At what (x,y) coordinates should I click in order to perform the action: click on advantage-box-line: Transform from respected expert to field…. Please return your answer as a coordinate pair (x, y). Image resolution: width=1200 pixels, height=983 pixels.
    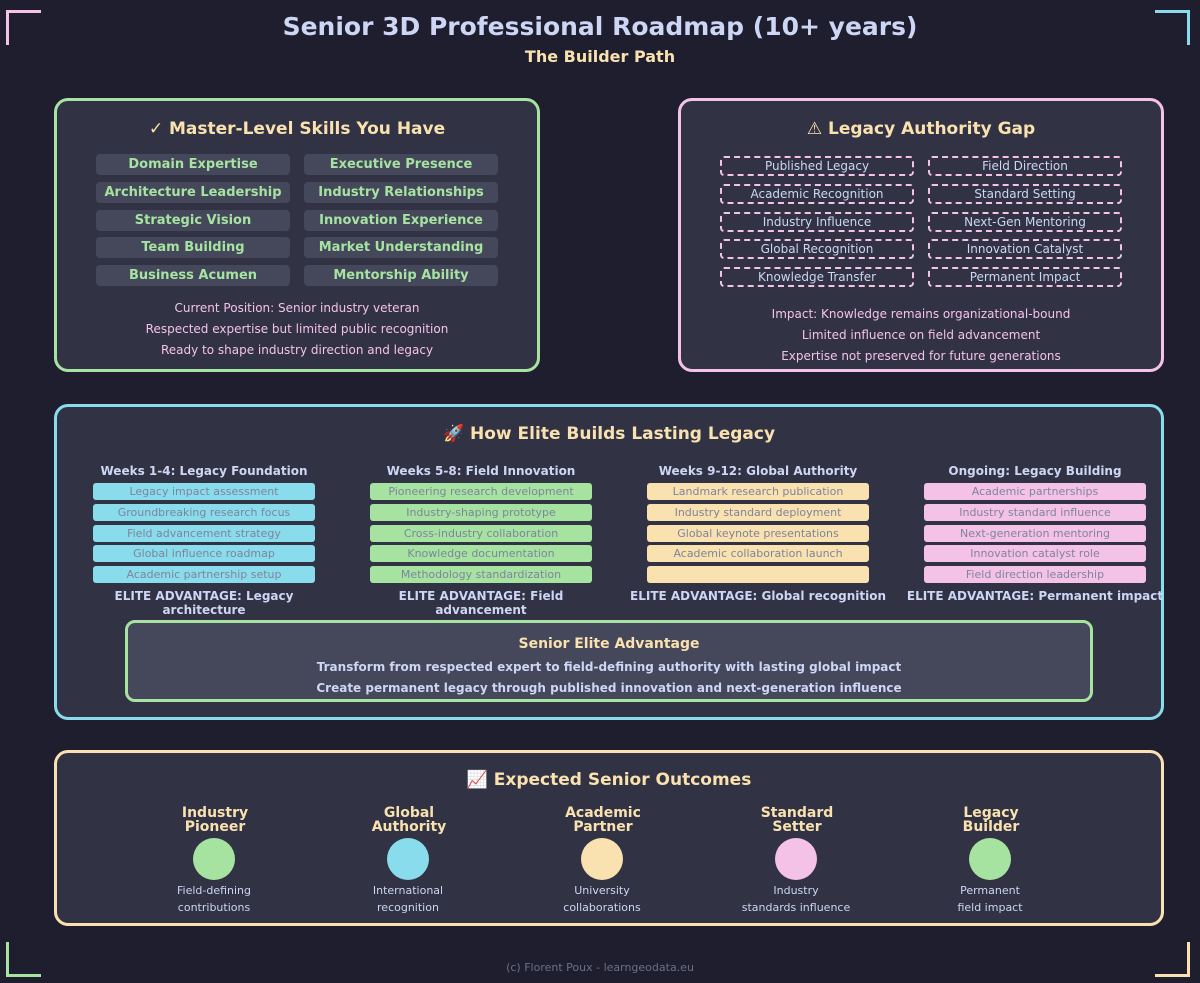
    Looking at the image, I should click on (609, 667).